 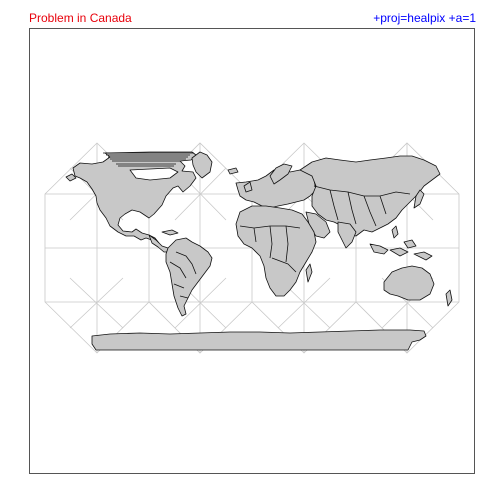 I want to click on cuba, so click(x=170, y=232).